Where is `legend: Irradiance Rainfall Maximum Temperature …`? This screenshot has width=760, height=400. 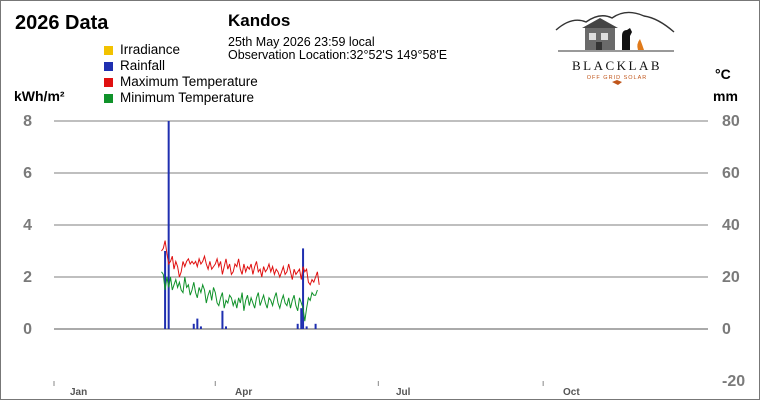
legend: Irradiance Rainfall Maximum Temperature … is located at coordinates (181, 74).